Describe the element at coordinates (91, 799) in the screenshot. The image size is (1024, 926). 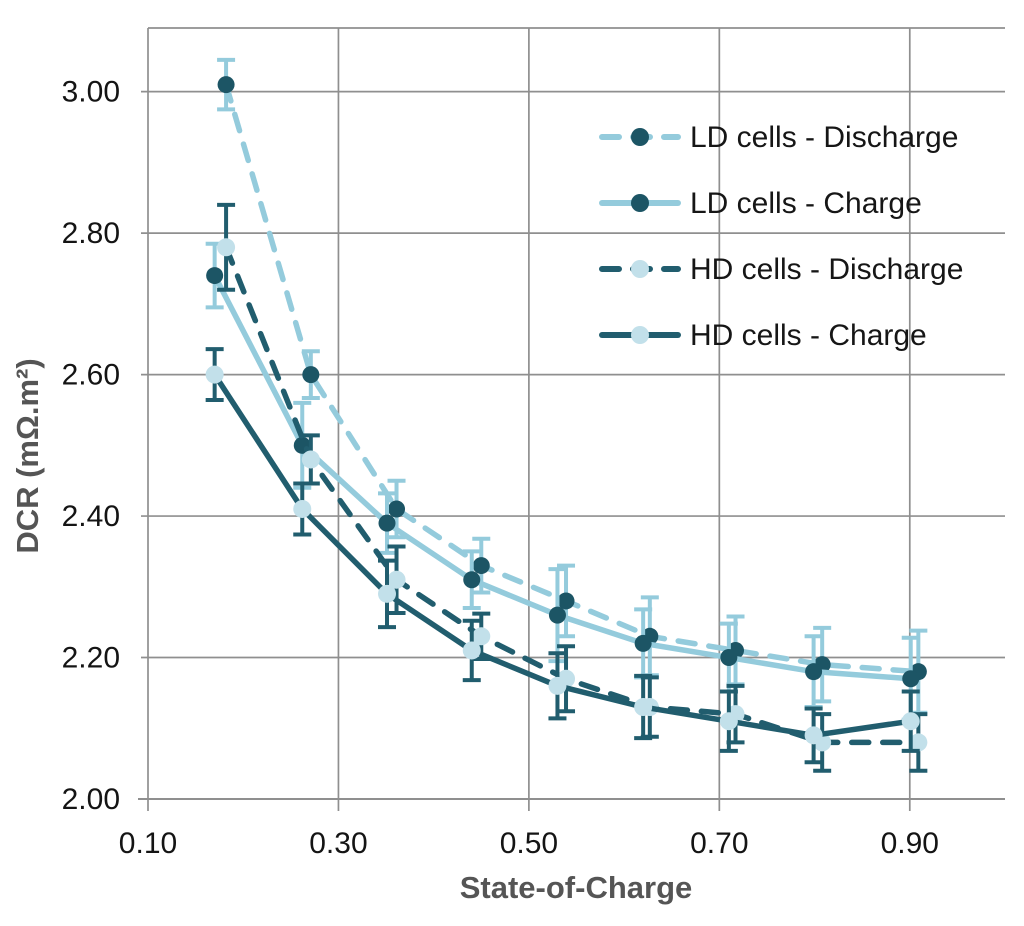
I see `y-tick-label-2.00: 2.00` at that location.